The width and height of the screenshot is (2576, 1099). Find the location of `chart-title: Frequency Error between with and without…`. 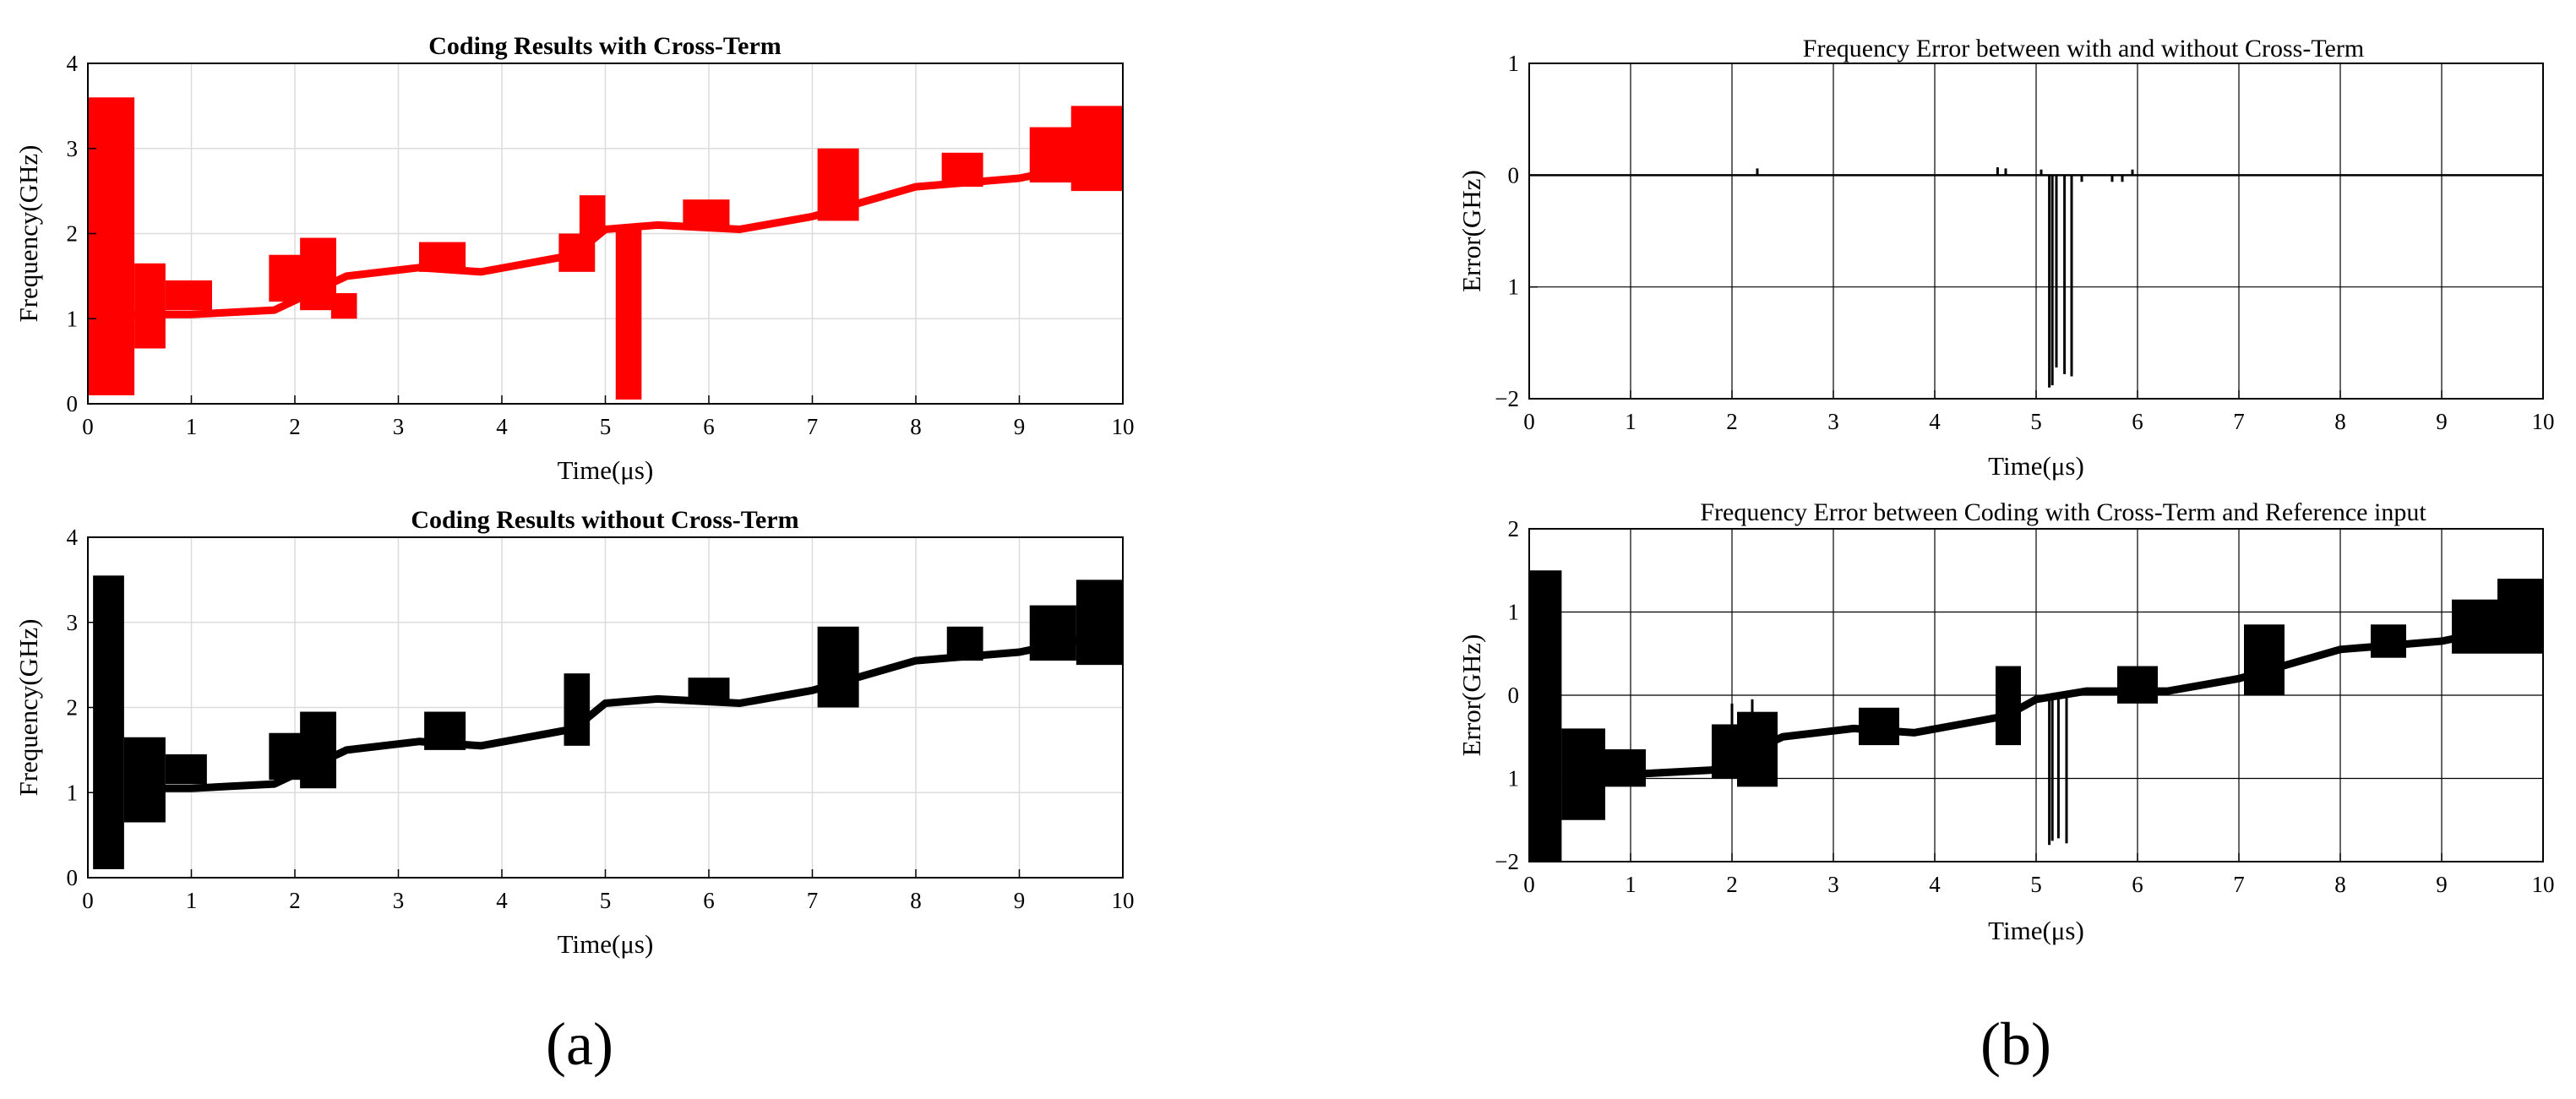

chart-title: Frequency Error between with and without… is located at coordinates (2083, 49).